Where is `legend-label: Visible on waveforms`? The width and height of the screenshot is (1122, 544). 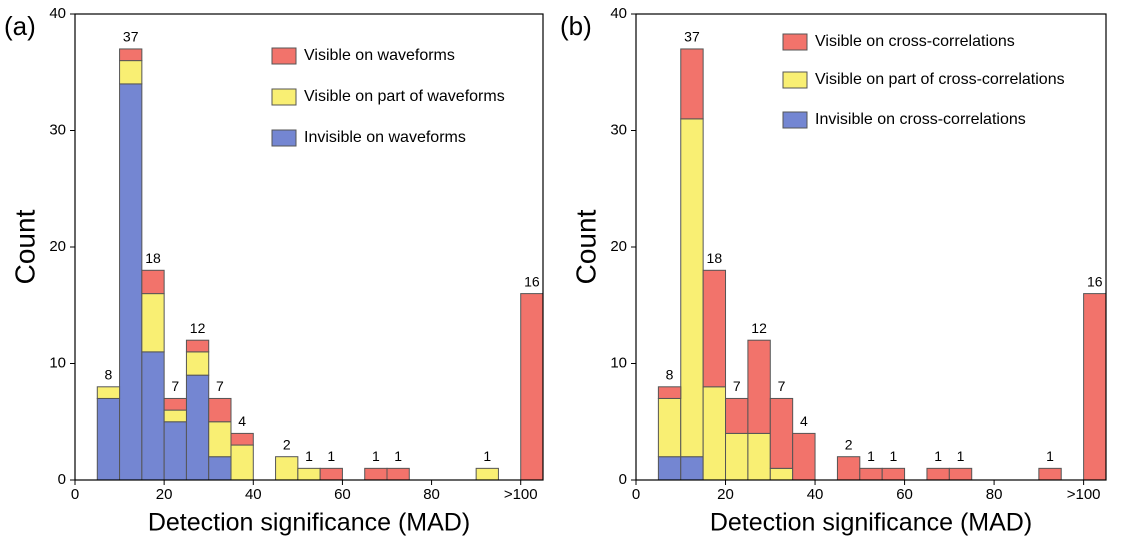 legend-label: Visible on waveforms is located at coordinates (379, 55).